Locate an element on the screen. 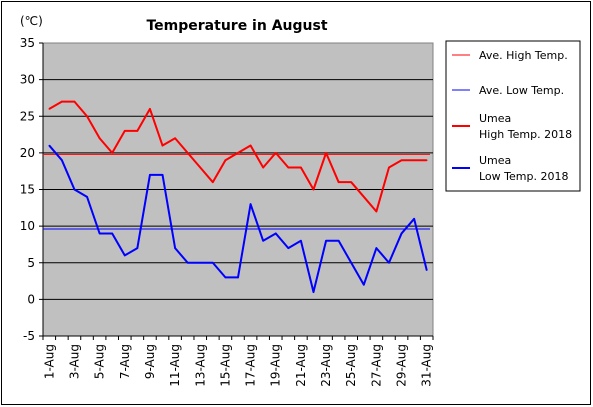  x-tick-label: 23-Aug is located at coordinates (326, 365).